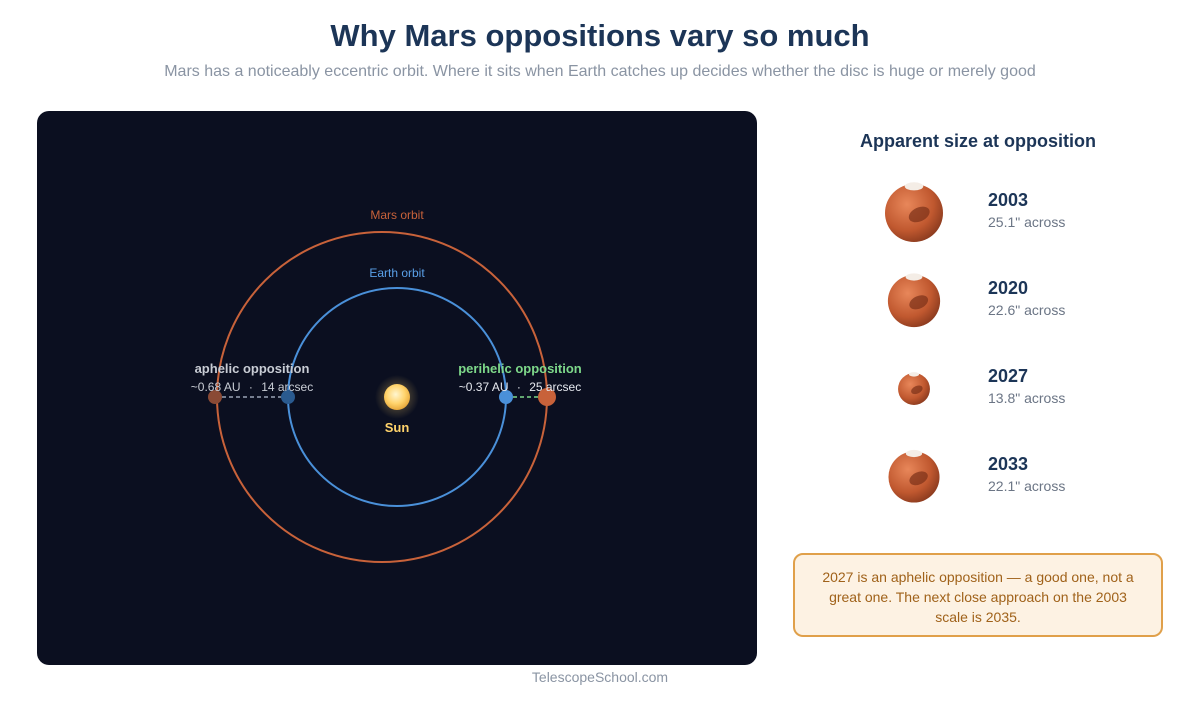 The image size is (1200, 702). I want to click on opposition-year: 2020, so click(1008, 288).